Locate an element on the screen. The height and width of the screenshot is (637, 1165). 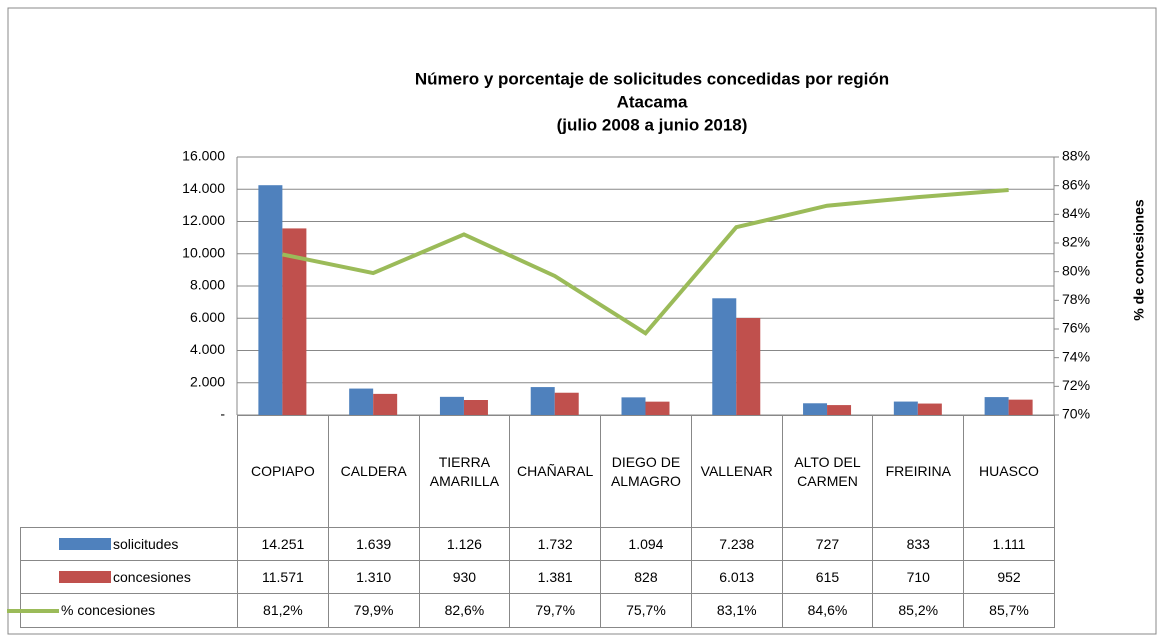
value-cell: 85,7% is located at coordinates (1009, 610).